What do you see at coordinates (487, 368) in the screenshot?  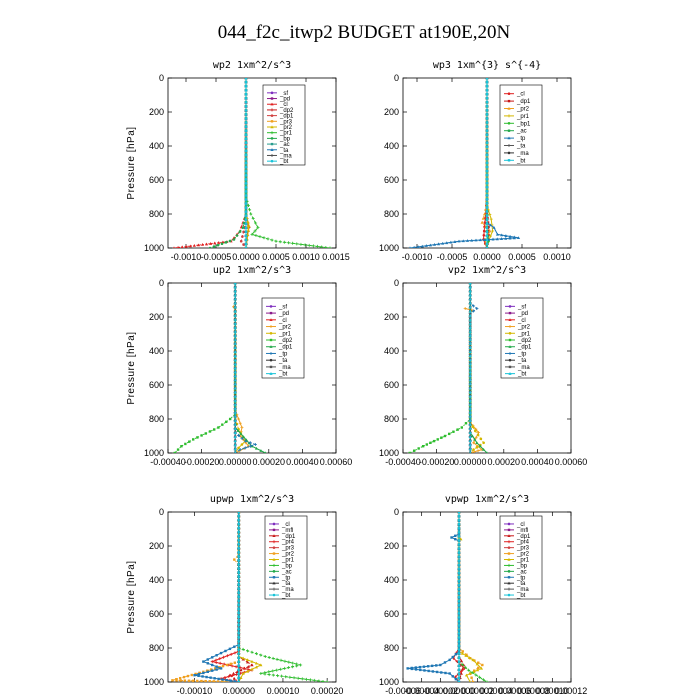 I see `plot-frame` at bounding box center [487, 368].